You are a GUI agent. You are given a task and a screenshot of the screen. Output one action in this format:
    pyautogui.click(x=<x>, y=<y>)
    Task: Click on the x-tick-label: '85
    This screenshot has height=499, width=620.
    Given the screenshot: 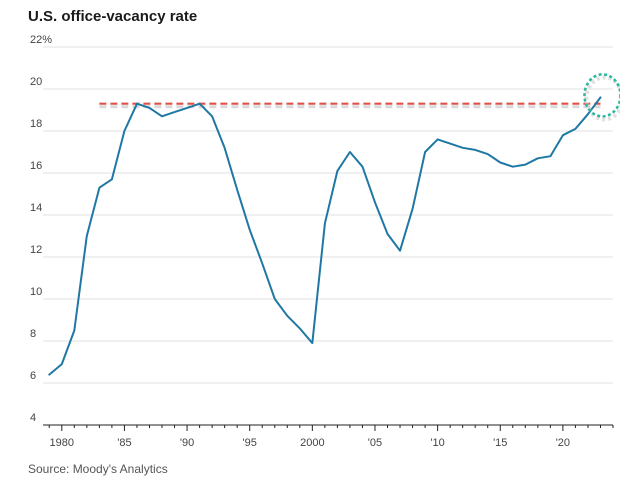 What is the action you would take?
    pyautogui.click(x=124, y=443)
    